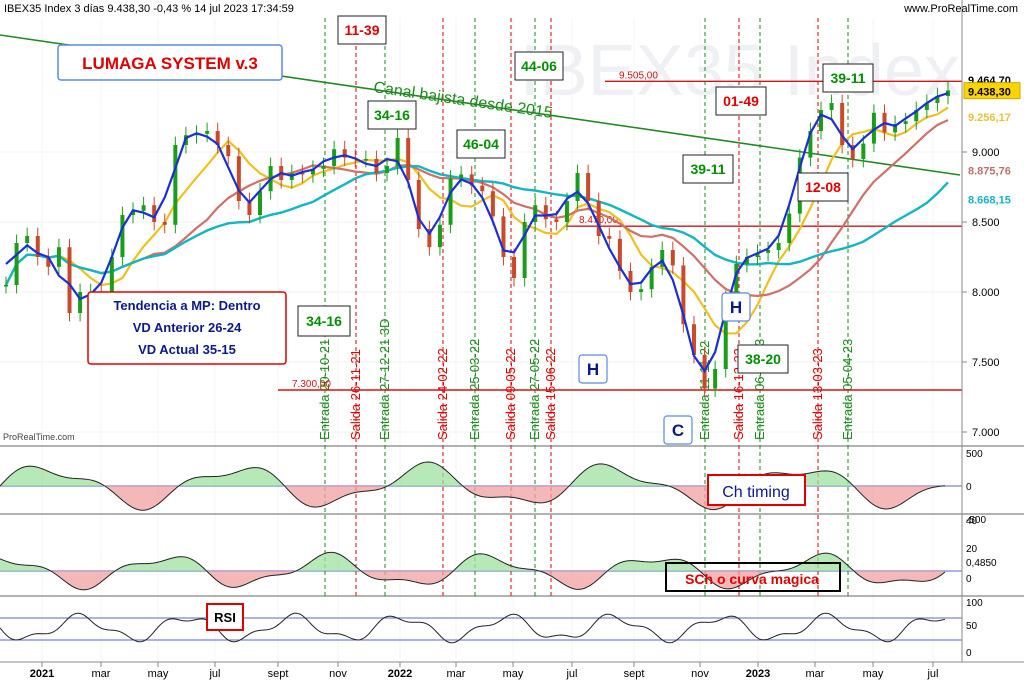 Image resolution: width=1024 pixels, height=688 pixels. I want to click on ch-timing-line, so click(473, 486).